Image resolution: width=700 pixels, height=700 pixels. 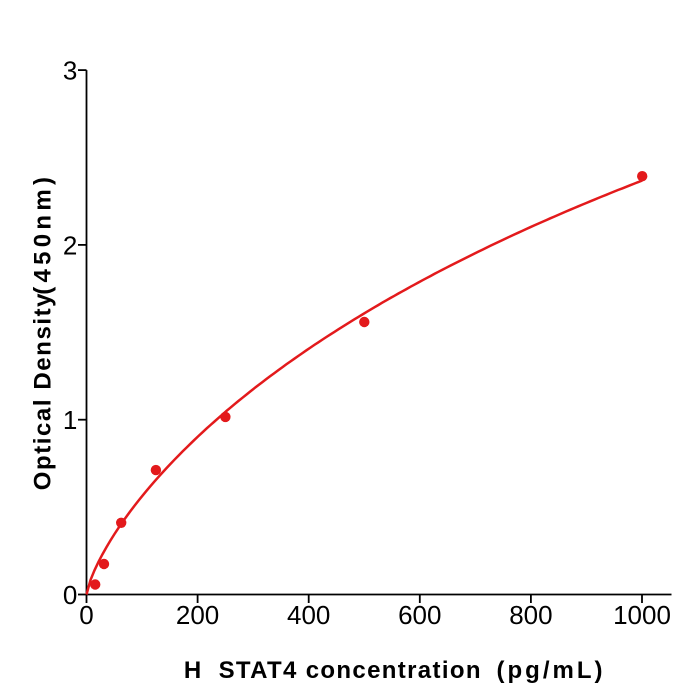 What do you see at coordinates (43, 391) in the screenshot?
I see `svg-text: Optical Density` at bounding box center [43, 391].